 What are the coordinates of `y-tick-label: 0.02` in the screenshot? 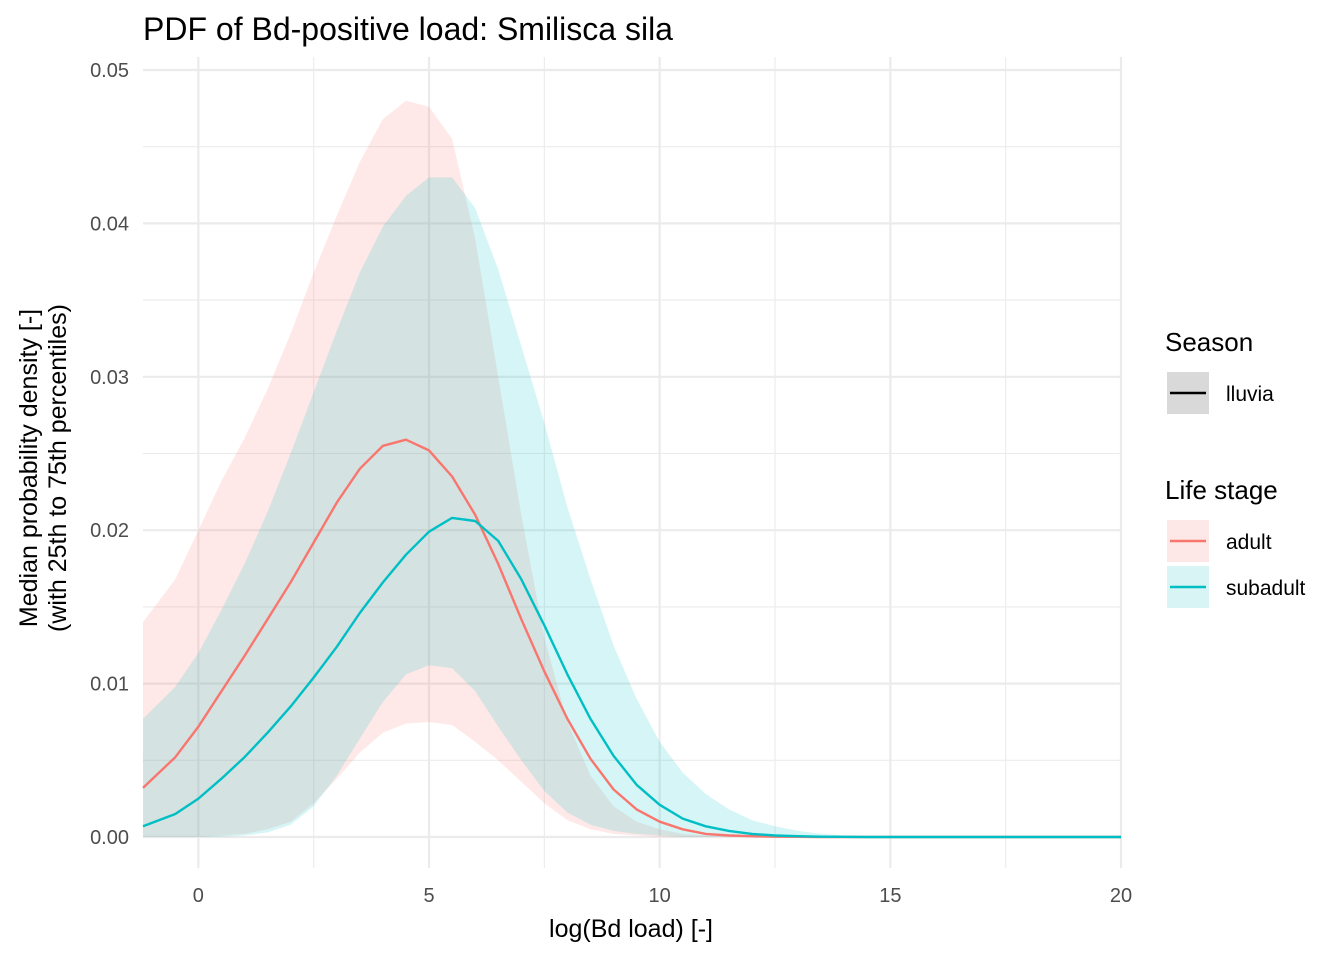 It's located at (109, 531).